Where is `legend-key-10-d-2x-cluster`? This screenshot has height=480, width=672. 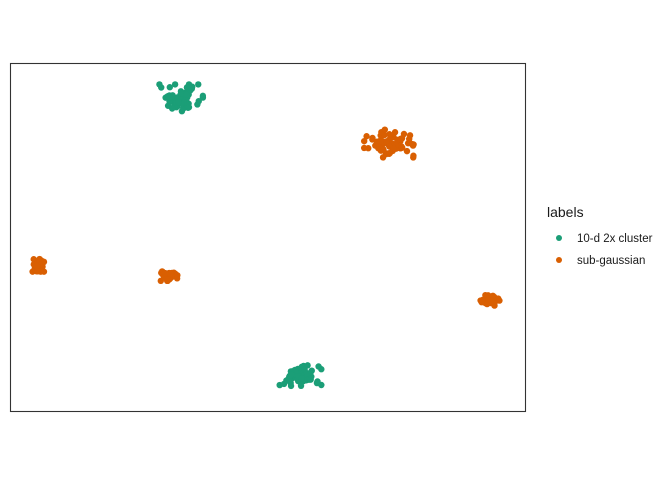
legend-key-10-d-2x-cluster is located at coordinates (559, 238).